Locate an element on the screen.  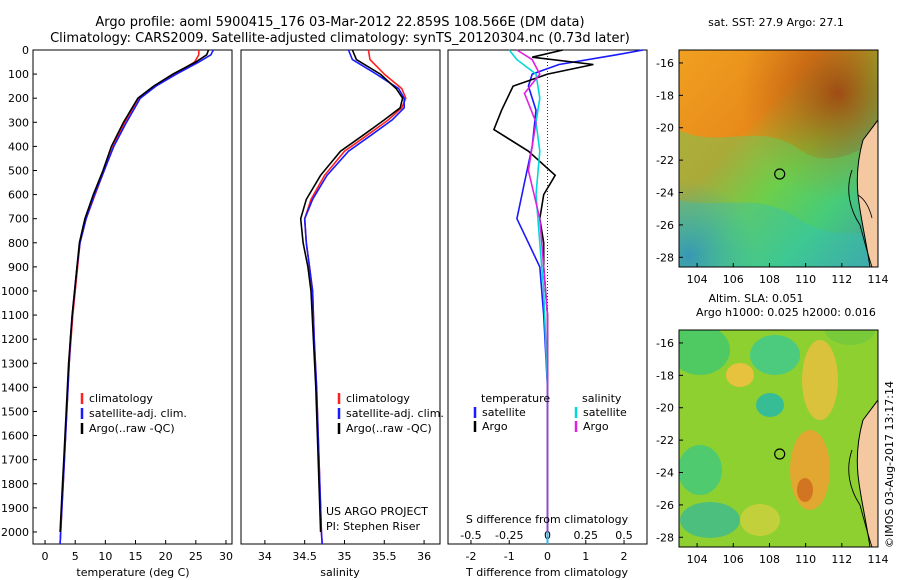
temperature-xtick-label: 0 is located at coordinates (45, 556).